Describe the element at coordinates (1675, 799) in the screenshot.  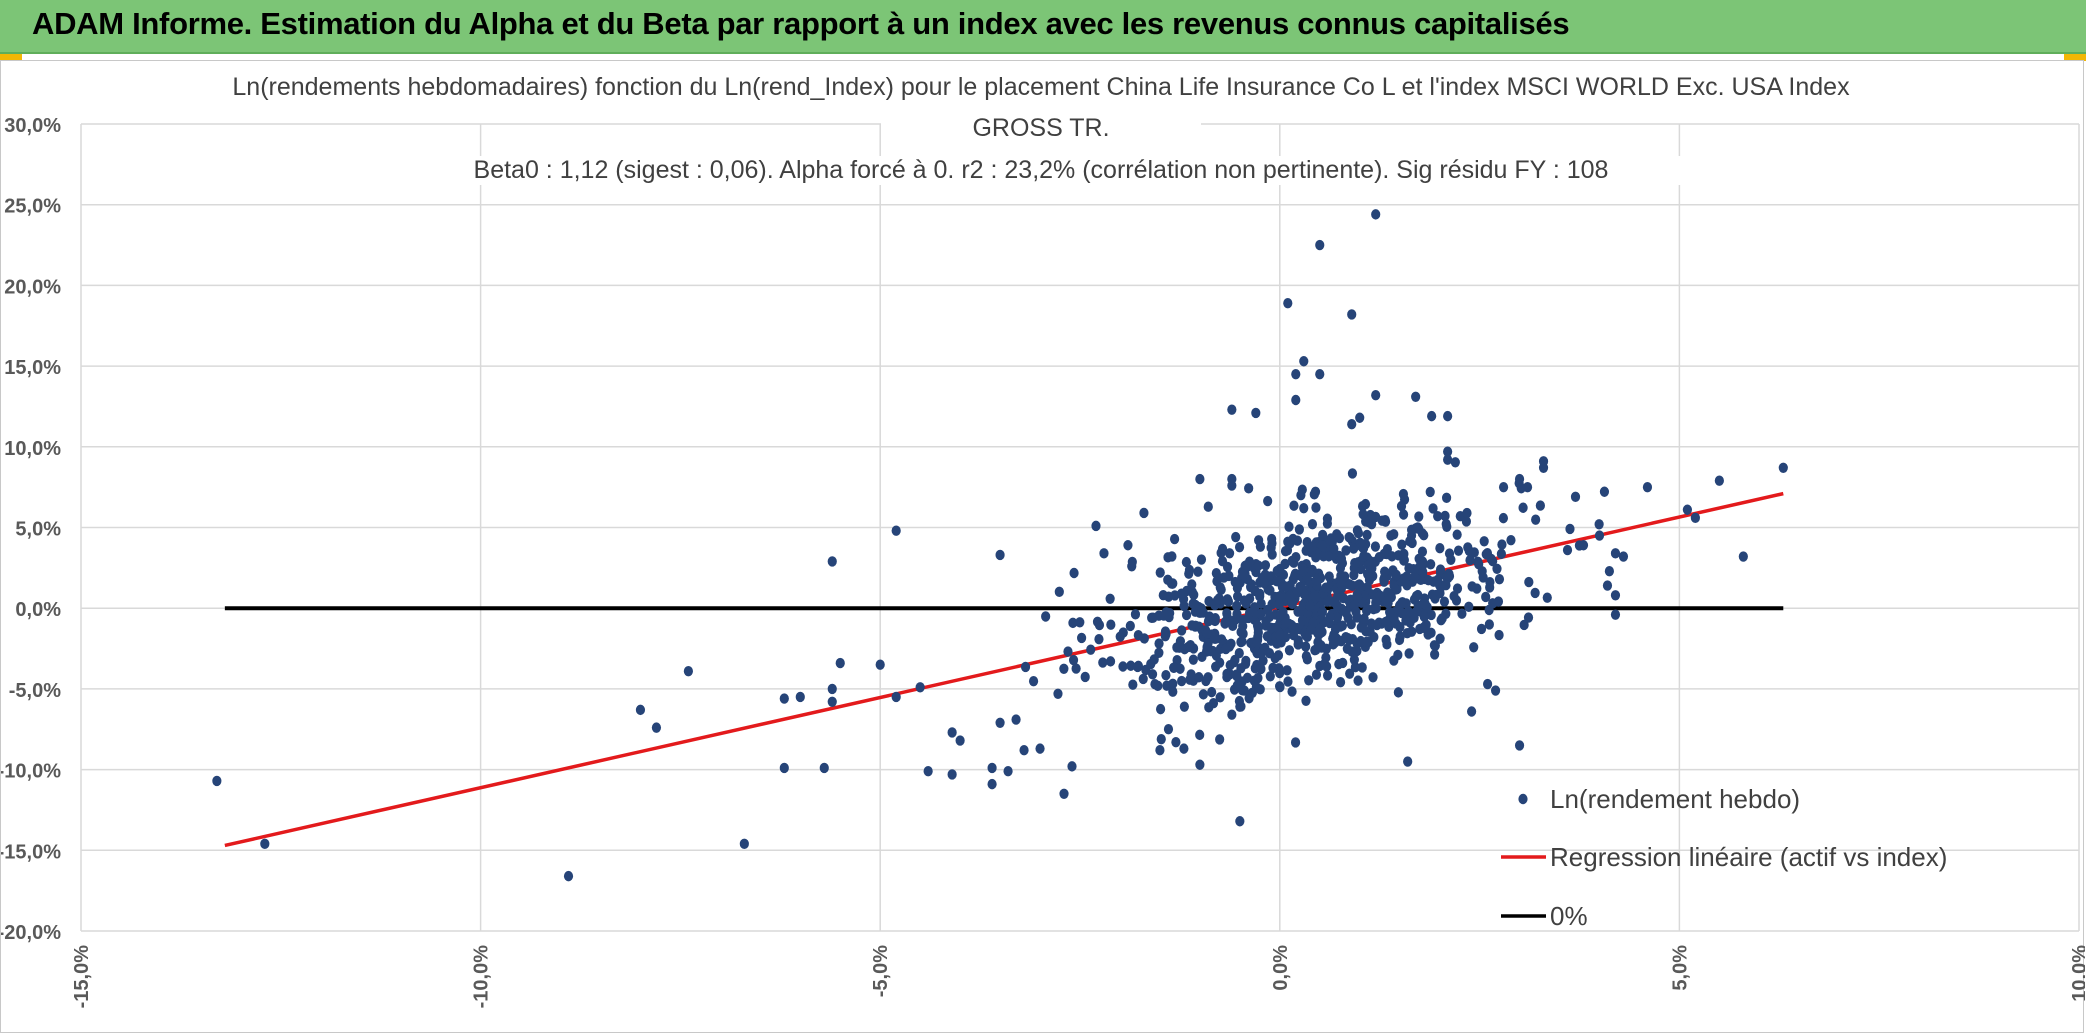
I see `legend-label: Ln(rendement hebdo)` at that location.